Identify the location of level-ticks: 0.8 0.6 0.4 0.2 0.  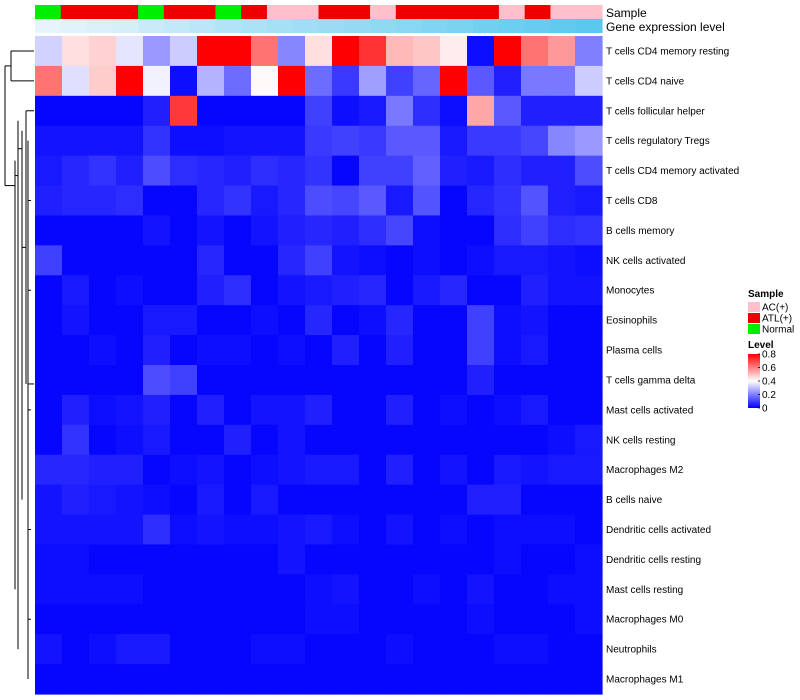
(767, 382).